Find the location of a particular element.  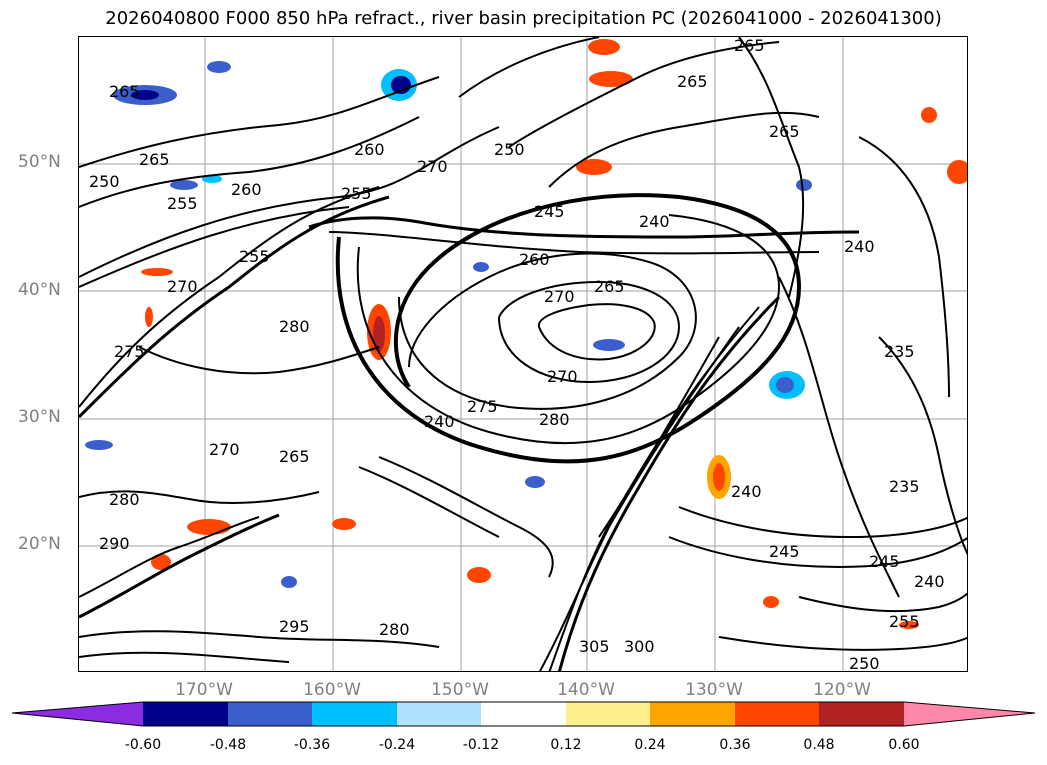

colorbar-tick-label: -0.60 is located at coordinates (143, 745).